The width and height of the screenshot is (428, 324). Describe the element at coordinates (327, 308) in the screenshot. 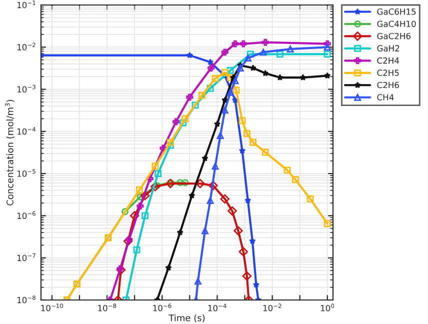

I see `x-tick-label: 10$^{0}$` at that location.